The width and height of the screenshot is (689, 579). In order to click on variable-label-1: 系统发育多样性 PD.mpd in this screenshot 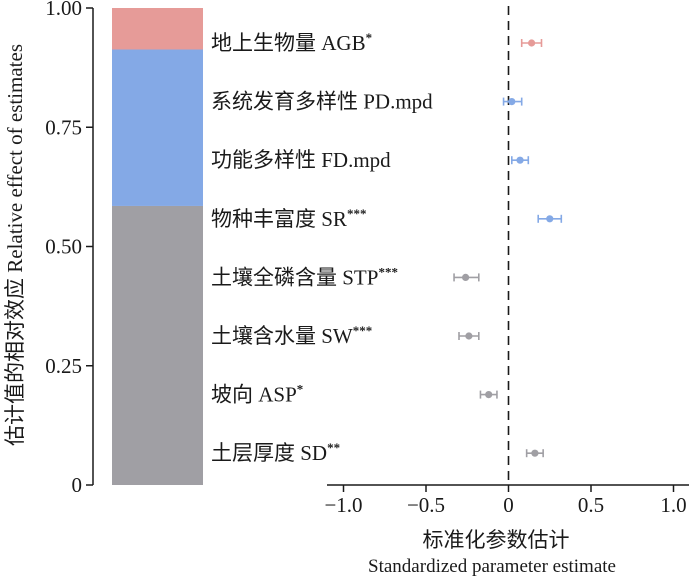, I will do `click(322, 102)`.